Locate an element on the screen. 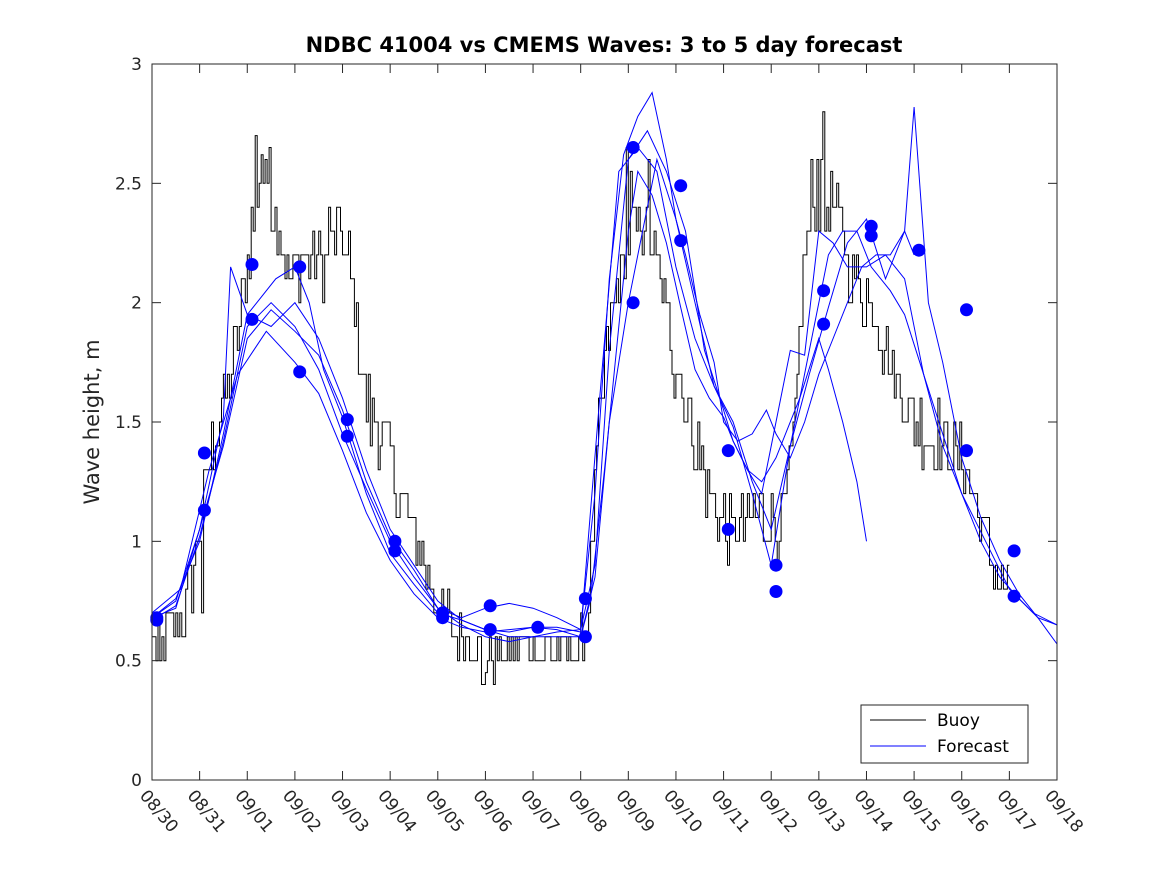  y-tick-label: 0 is located at coordinates (136, 781).